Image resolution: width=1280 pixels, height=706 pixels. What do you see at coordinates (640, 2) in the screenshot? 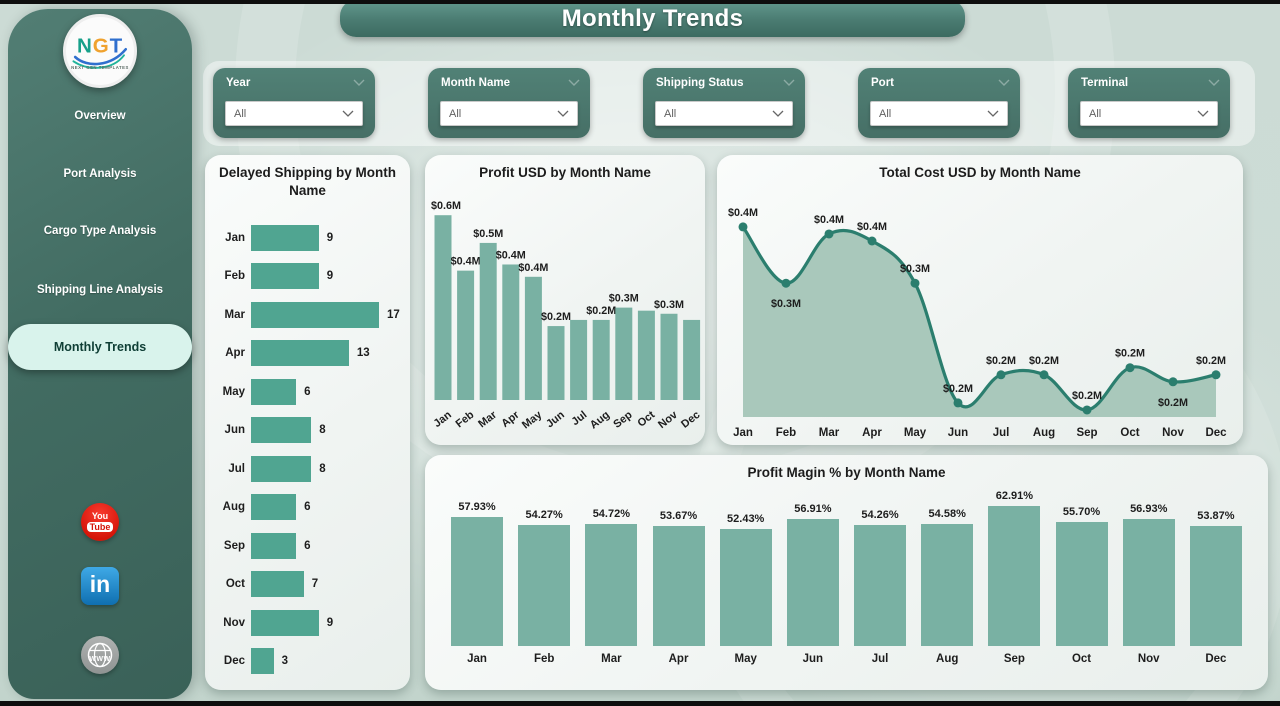
I see `top-border` at bounding box center [640, 2].